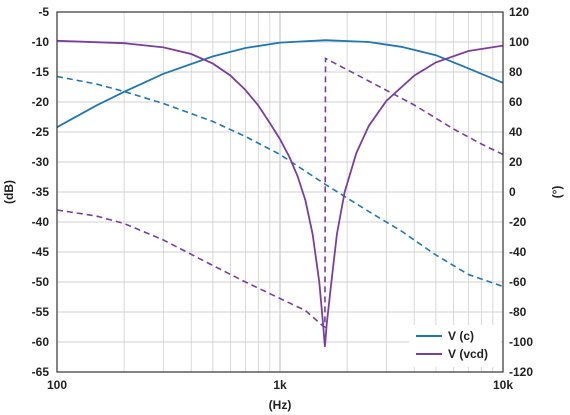 The width and height of the screenshot is (570, 415). I want to click on y-right-tick-label: 40, so click(516, 132).